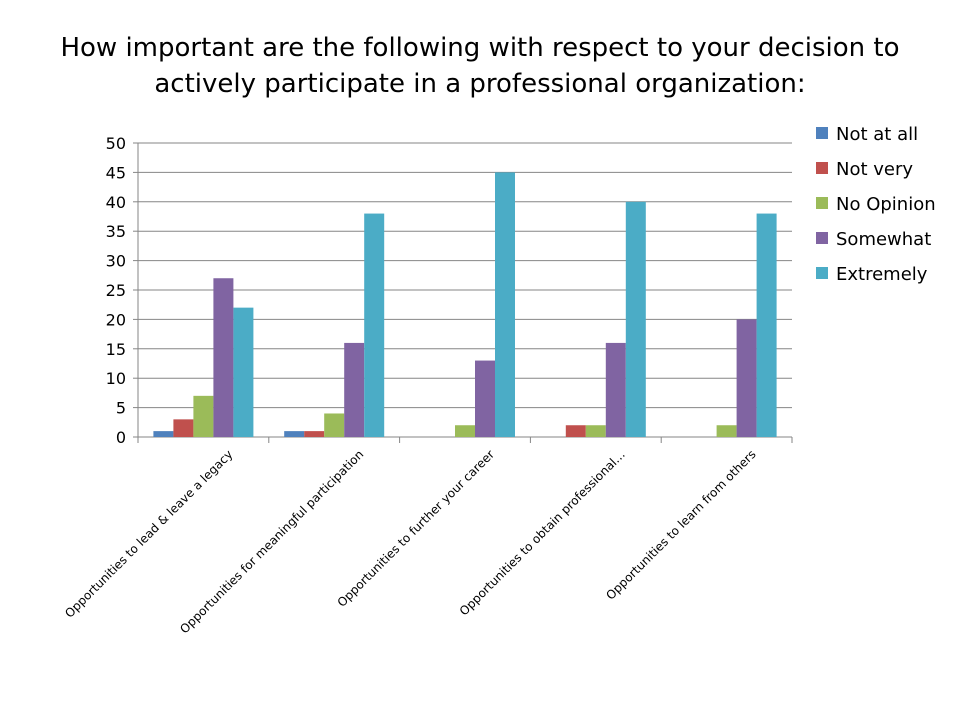 The height and width of the screenshot is (720, 960). Describe the element at coordinates (116, 378) in the screenshot. I see `y-tick-label-2: 10` at that location.